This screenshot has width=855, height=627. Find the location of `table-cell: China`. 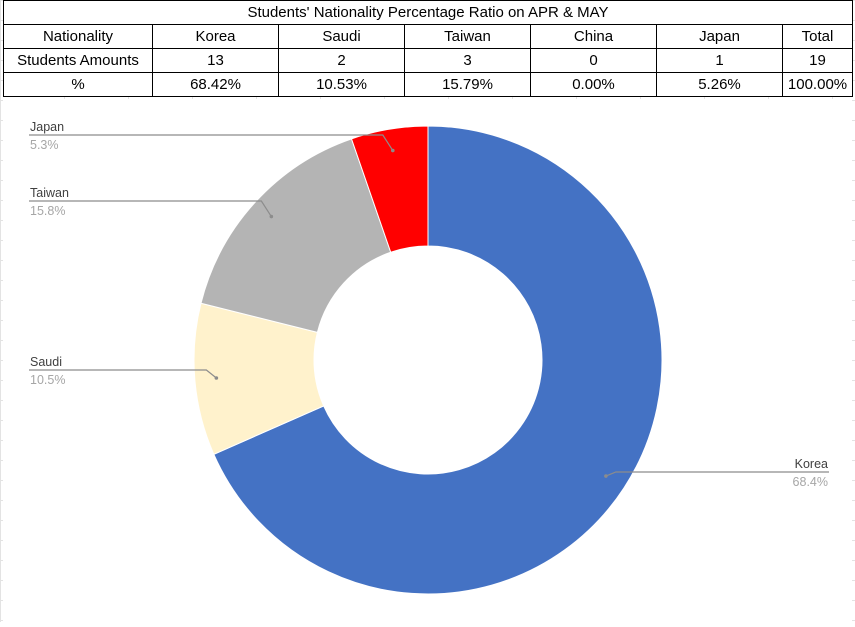

table-cell: China is located at coordinates (593, 36).